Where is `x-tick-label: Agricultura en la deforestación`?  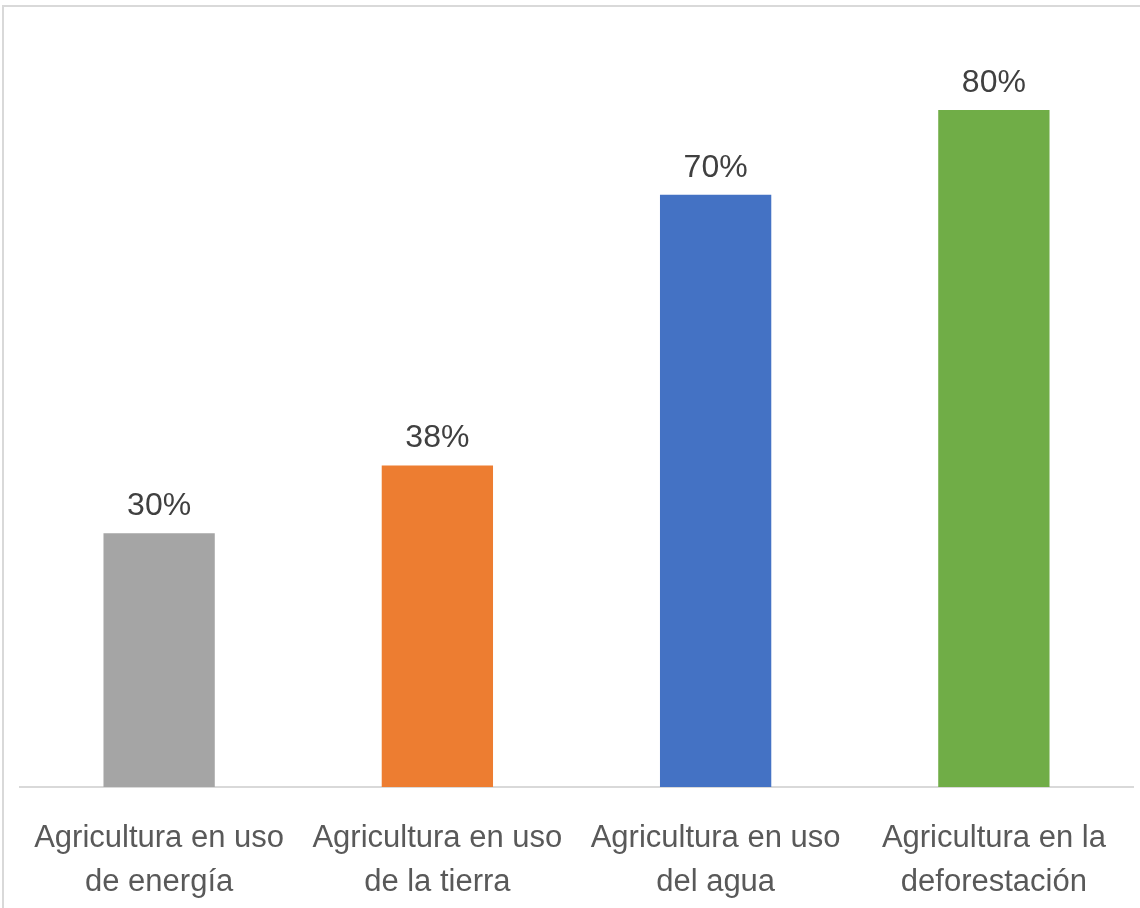 x-tick-label: Agricultura en la deforestación is located at coordinates (994, 858).